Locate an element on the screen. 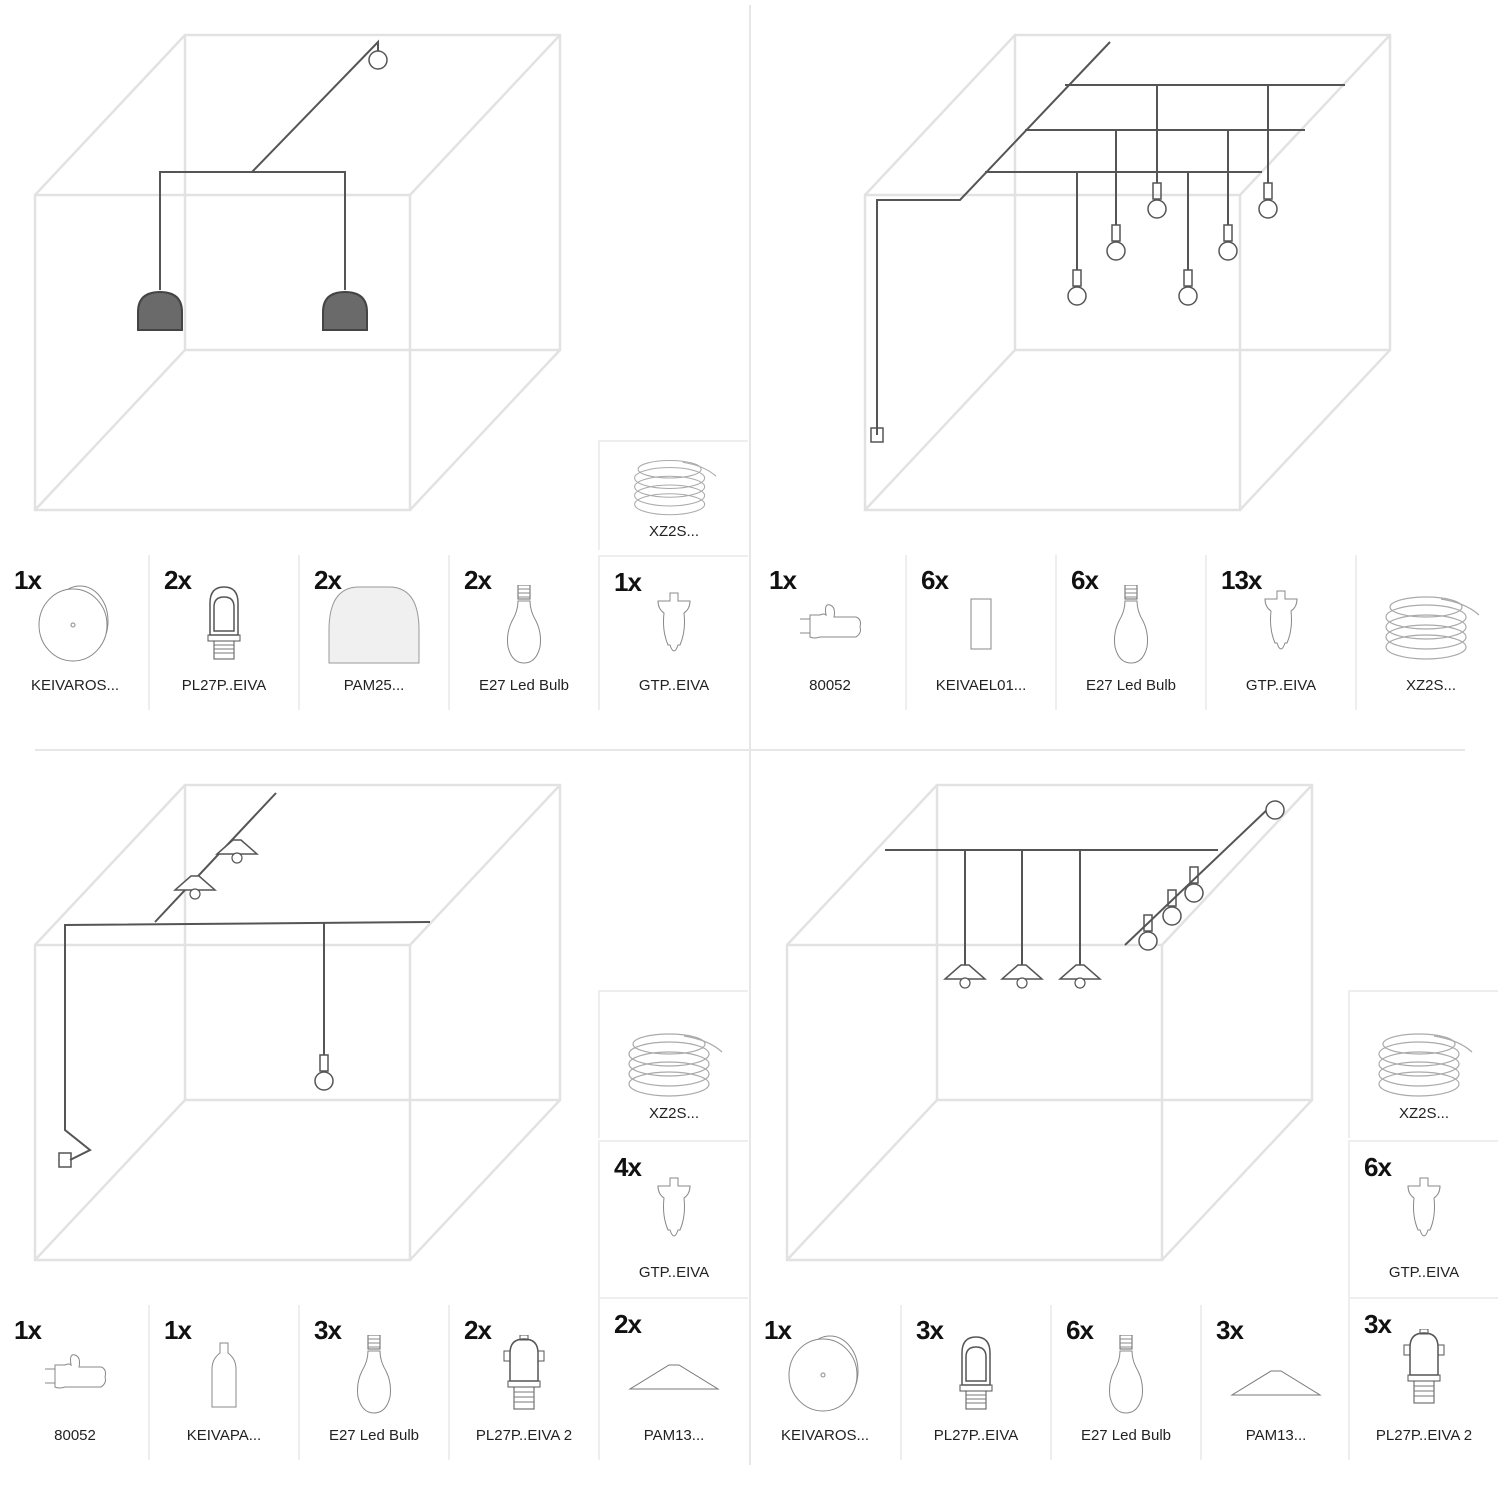  part-card: 3x PL27P..EIVA is located at coordinates (975, 1382).